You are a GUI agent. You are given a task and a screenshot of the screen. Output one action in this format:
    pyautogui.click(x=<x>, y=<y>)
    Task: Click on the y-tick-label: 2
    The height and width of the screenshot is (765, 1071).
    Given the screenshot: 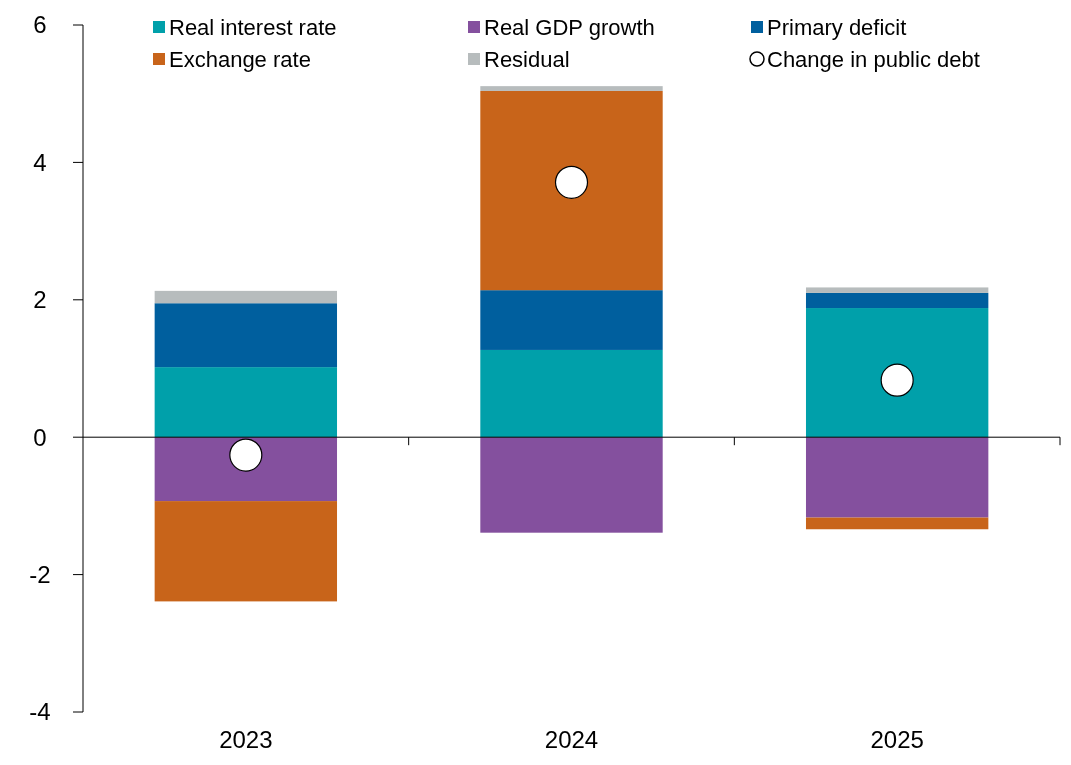 What is the action you would take?
    pyautogui.click(x=40, y=300)
    